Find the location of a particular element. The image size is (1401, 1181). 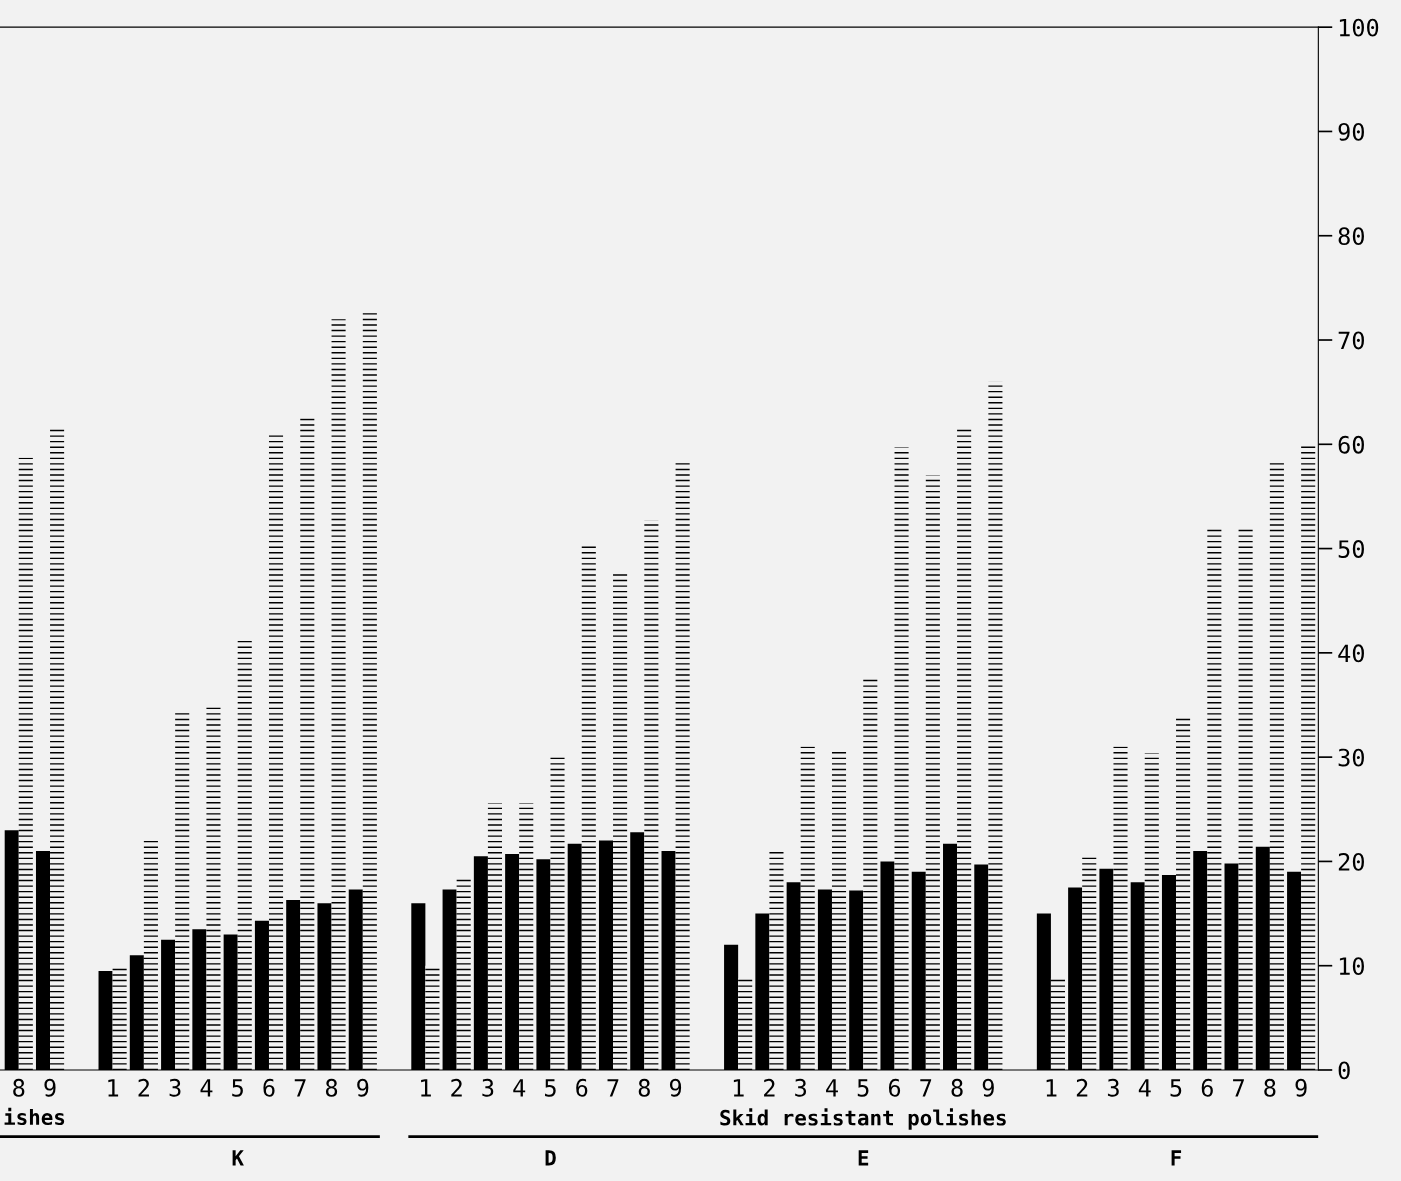

y-tick-label: 90 is located at coordinates (1351, 131).